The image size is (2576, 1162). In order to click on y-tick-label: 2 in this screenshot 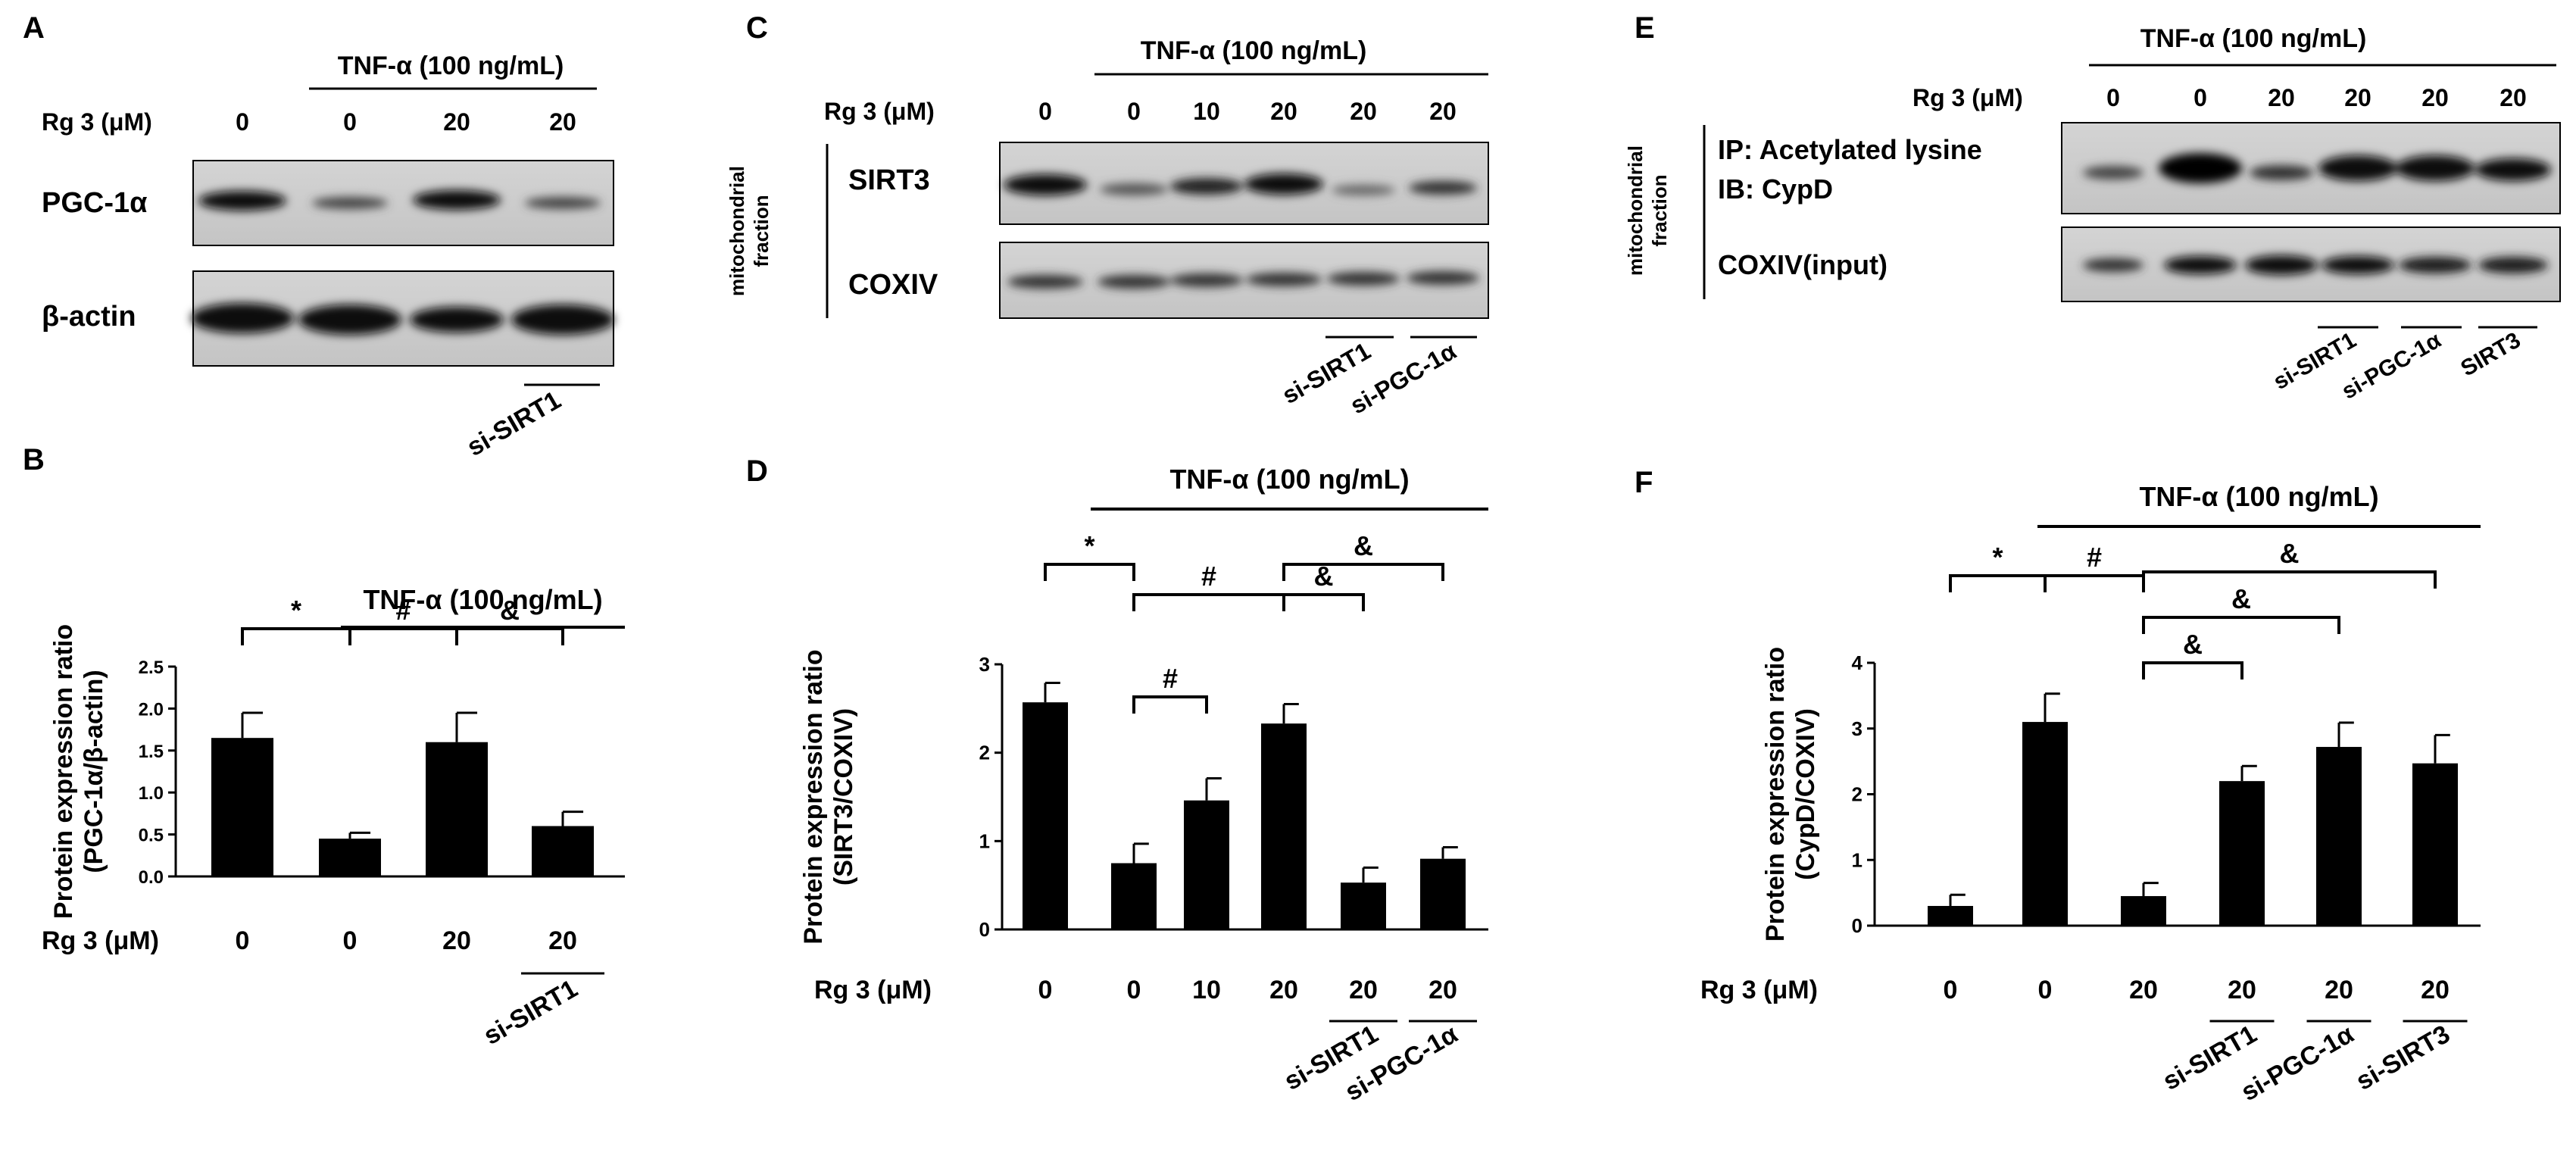, I will do `click(985, 753)`.